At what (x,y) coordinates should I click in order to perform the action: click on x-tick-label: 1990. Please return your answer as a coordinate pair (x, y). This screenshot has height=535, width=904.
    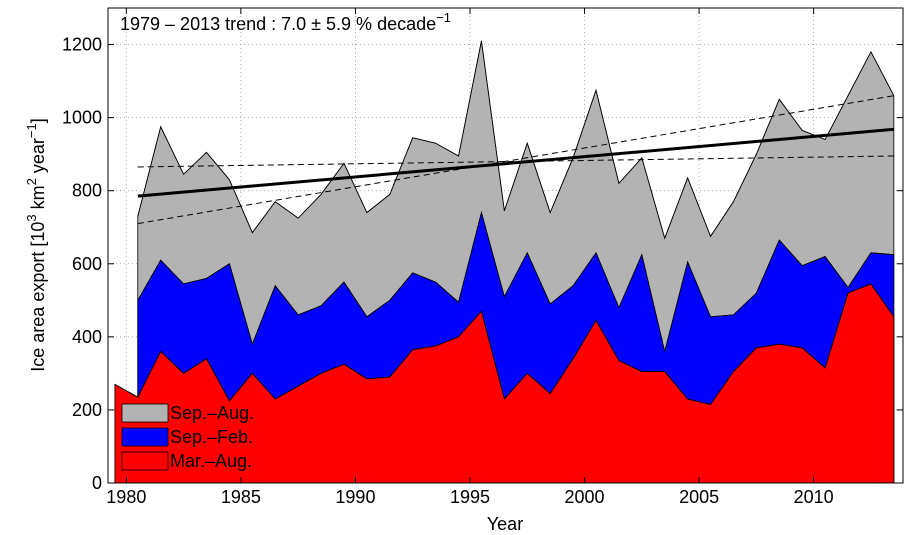
    Looking at the image, I should click on (355, 497).